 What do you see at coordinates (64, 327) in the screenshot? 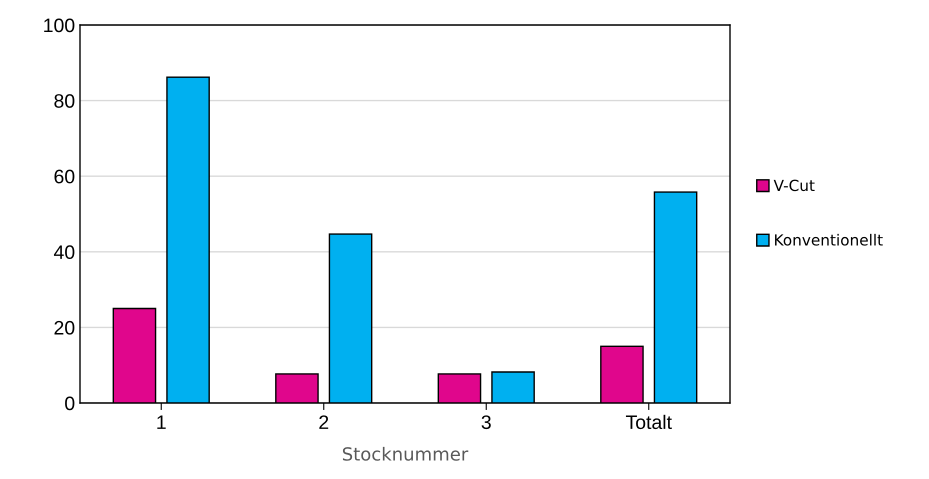
I see `y-tick-label: 20` at bounding box center [64, 327].